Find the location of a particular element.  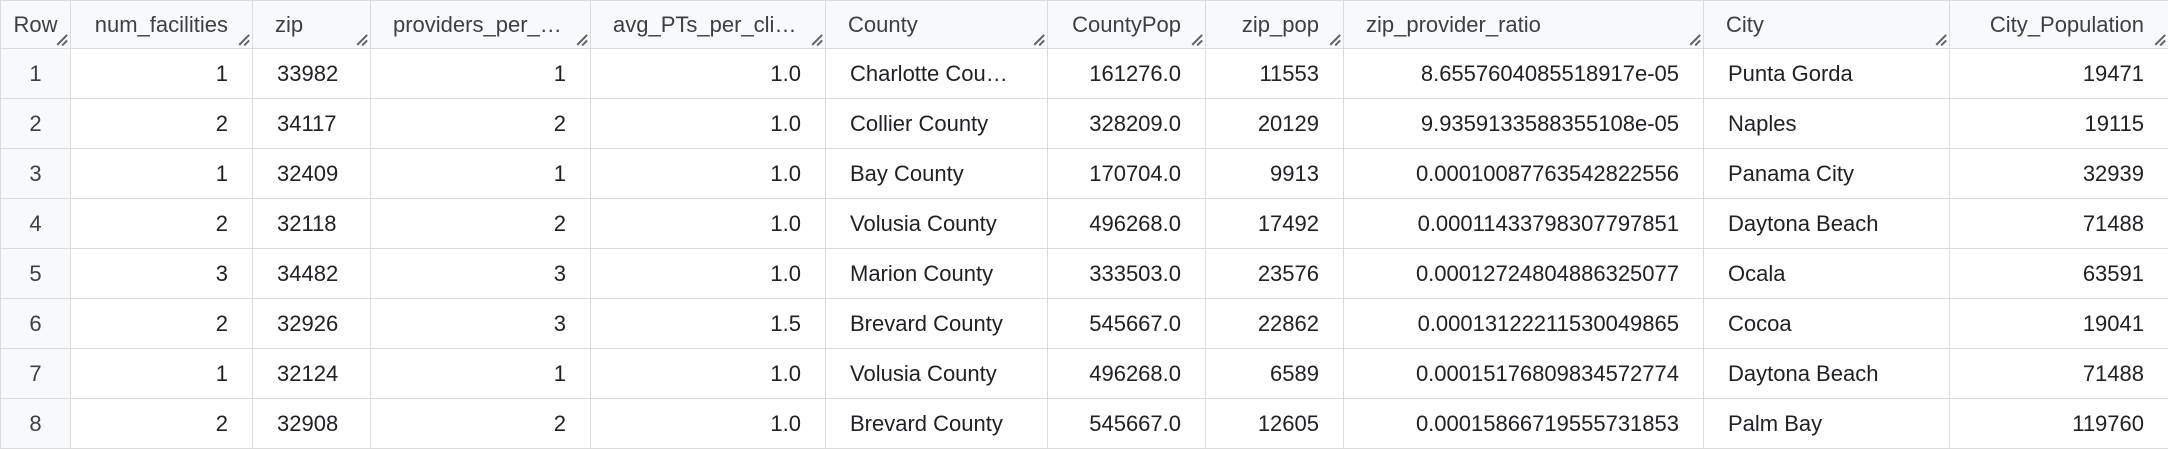

cell-city-population: 19041 is located at coordinates (2058, 323).